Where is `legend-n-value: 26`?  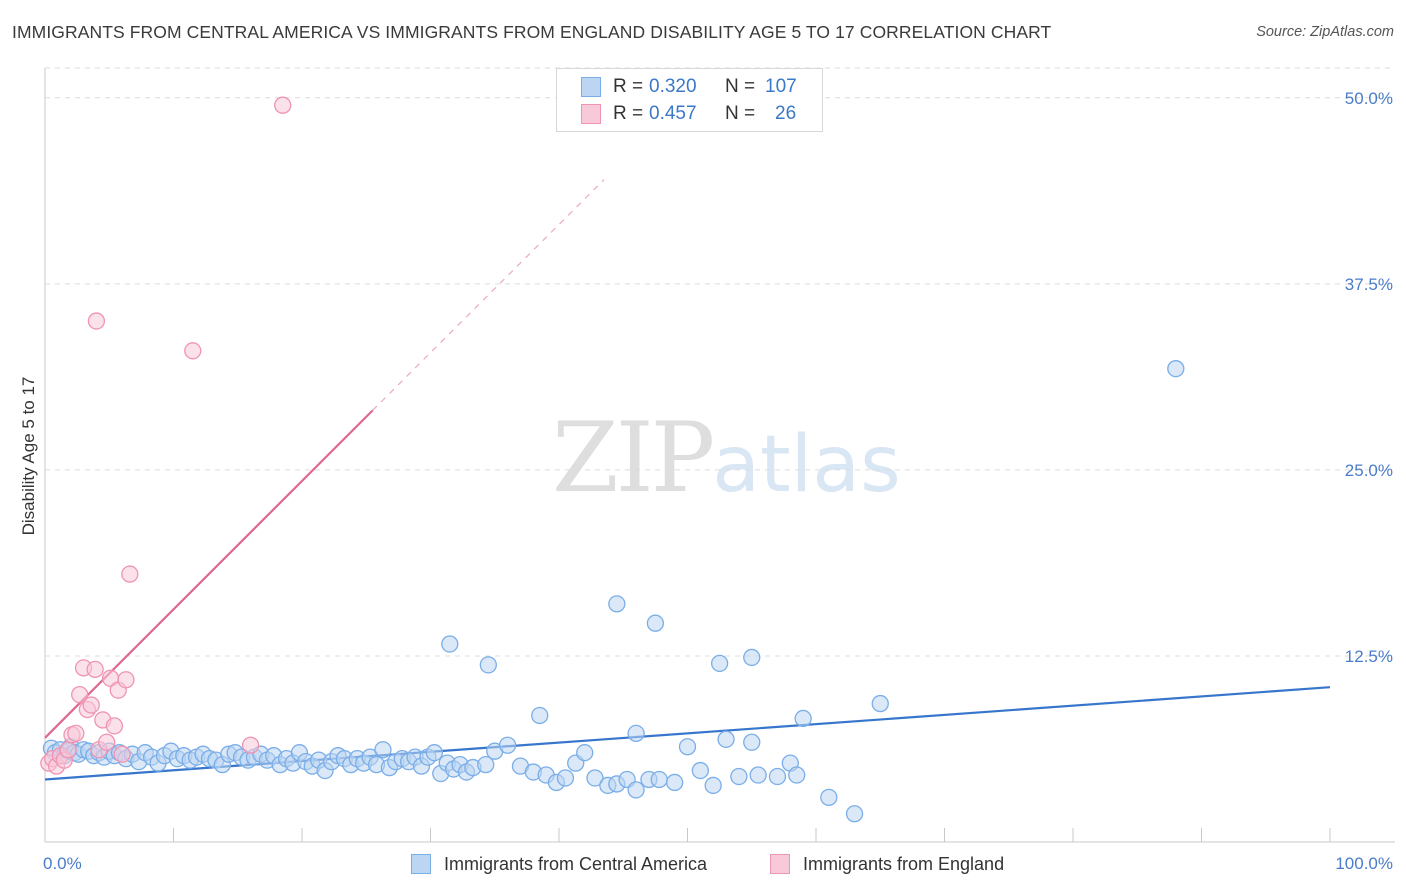 legend-n-value: 26 is located at coordinates (786, 113).